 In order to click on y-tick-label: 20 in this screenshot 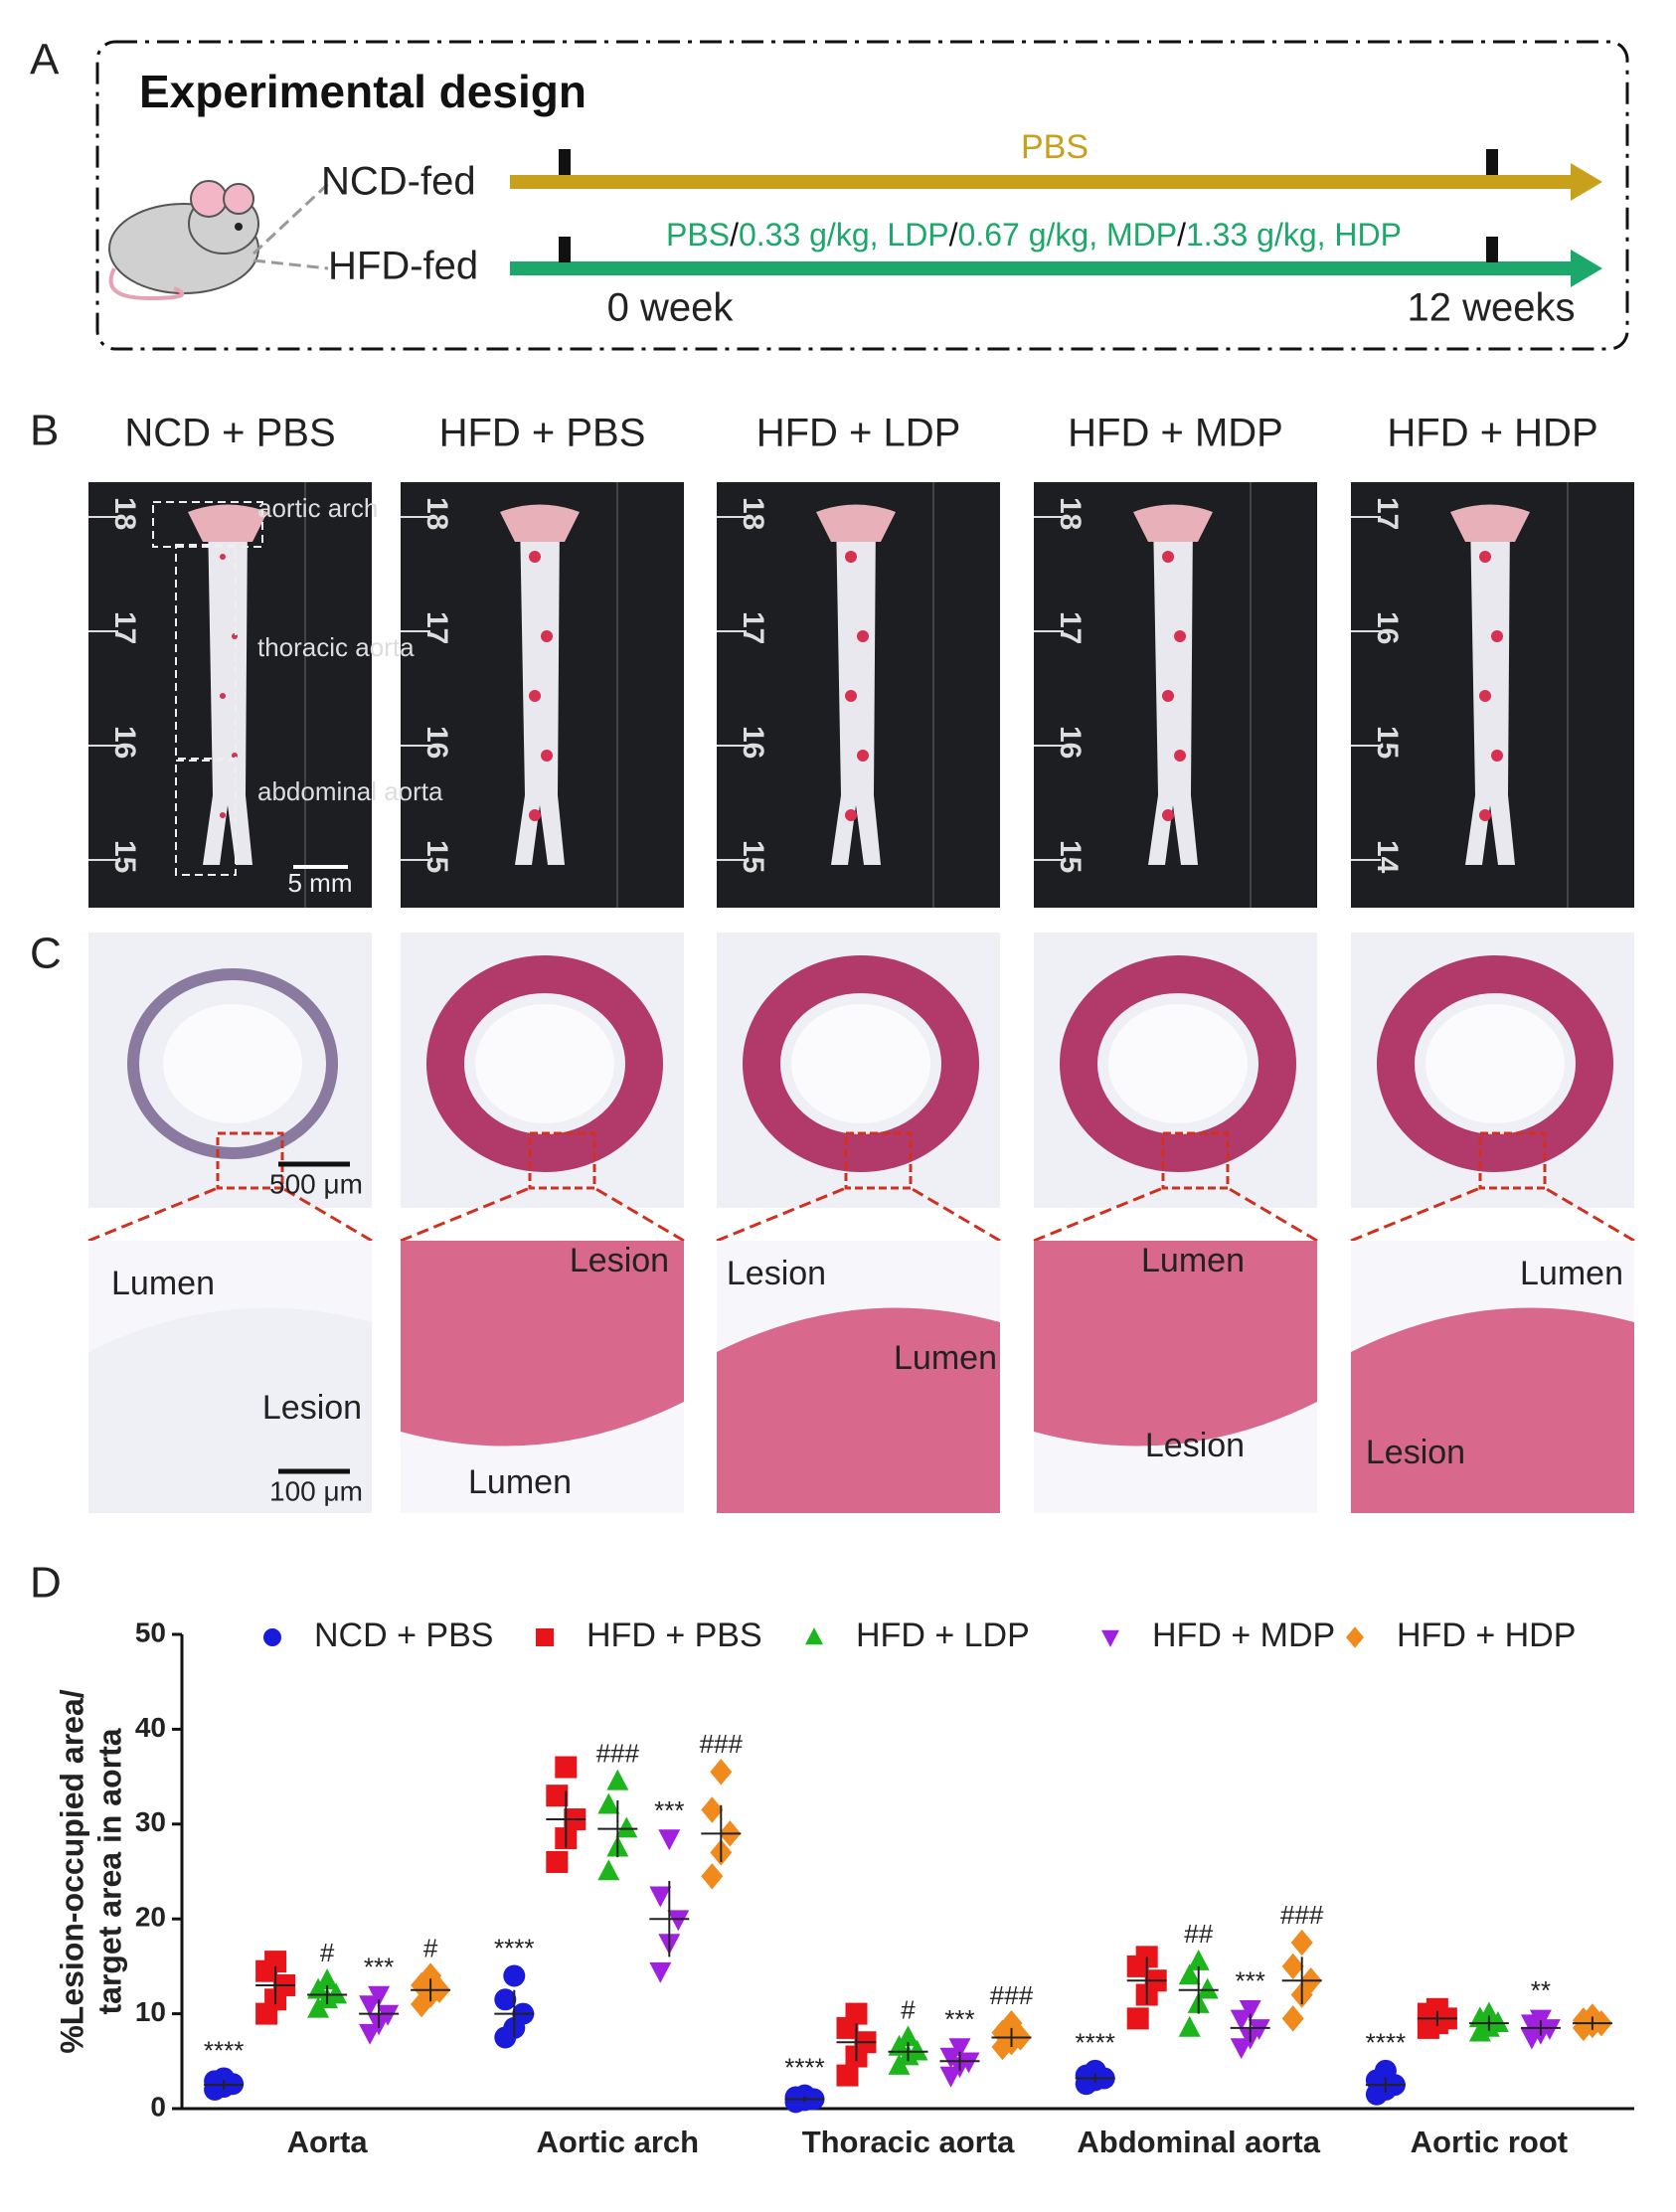, I will do `click(150, 1917)`.